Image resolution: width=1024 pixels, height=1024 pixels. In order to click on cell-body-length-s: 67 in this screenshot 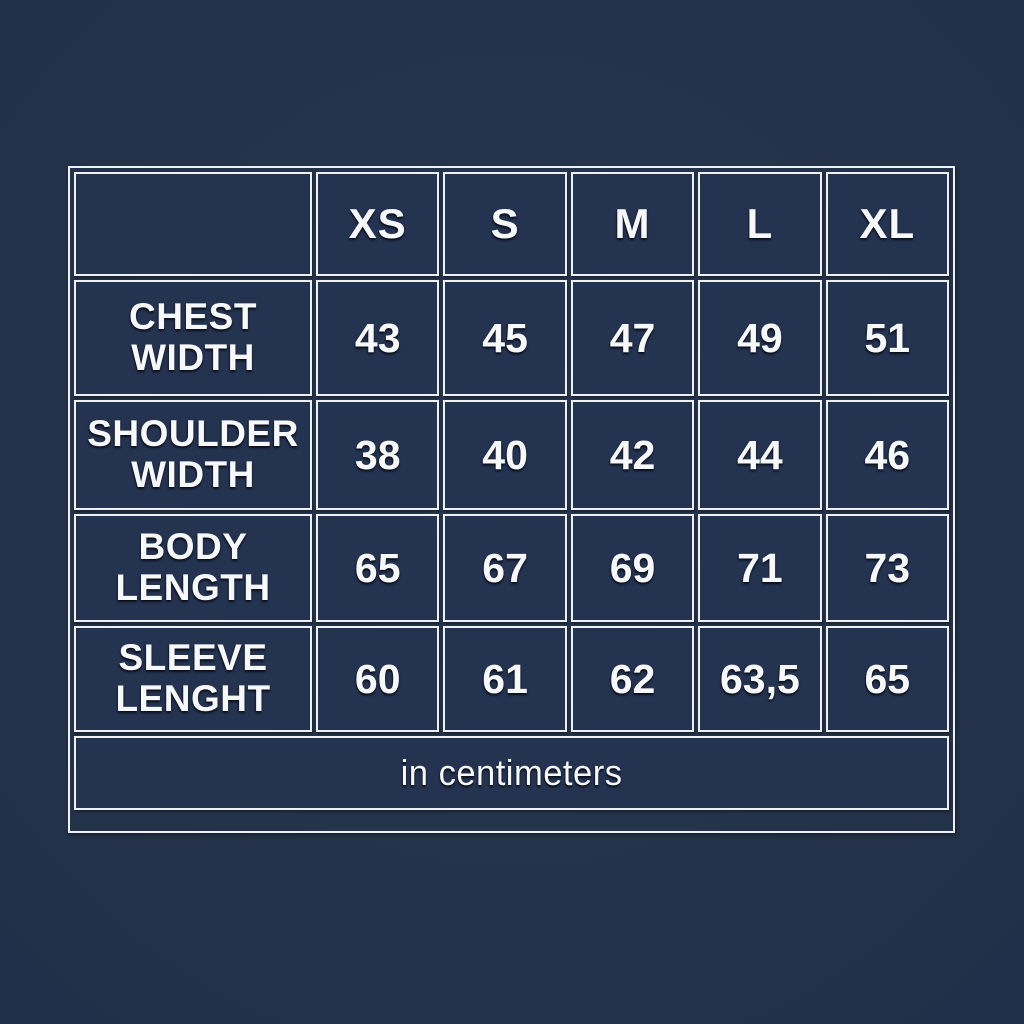, I will do `click(505, 568)`.